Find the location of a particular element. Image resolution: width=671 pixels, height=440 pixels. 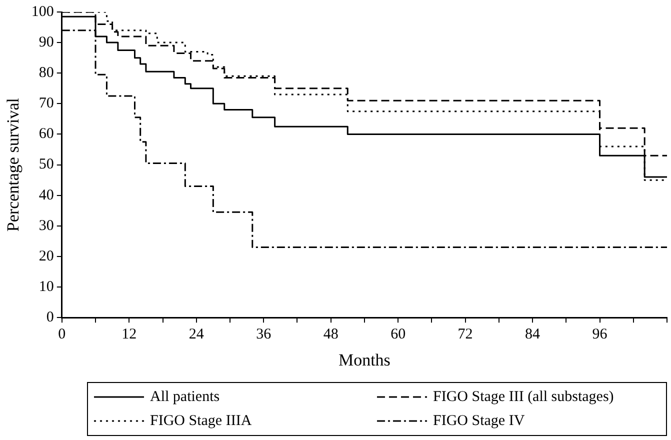

x-tick-label: 60 is located at coordinates (398, 334).